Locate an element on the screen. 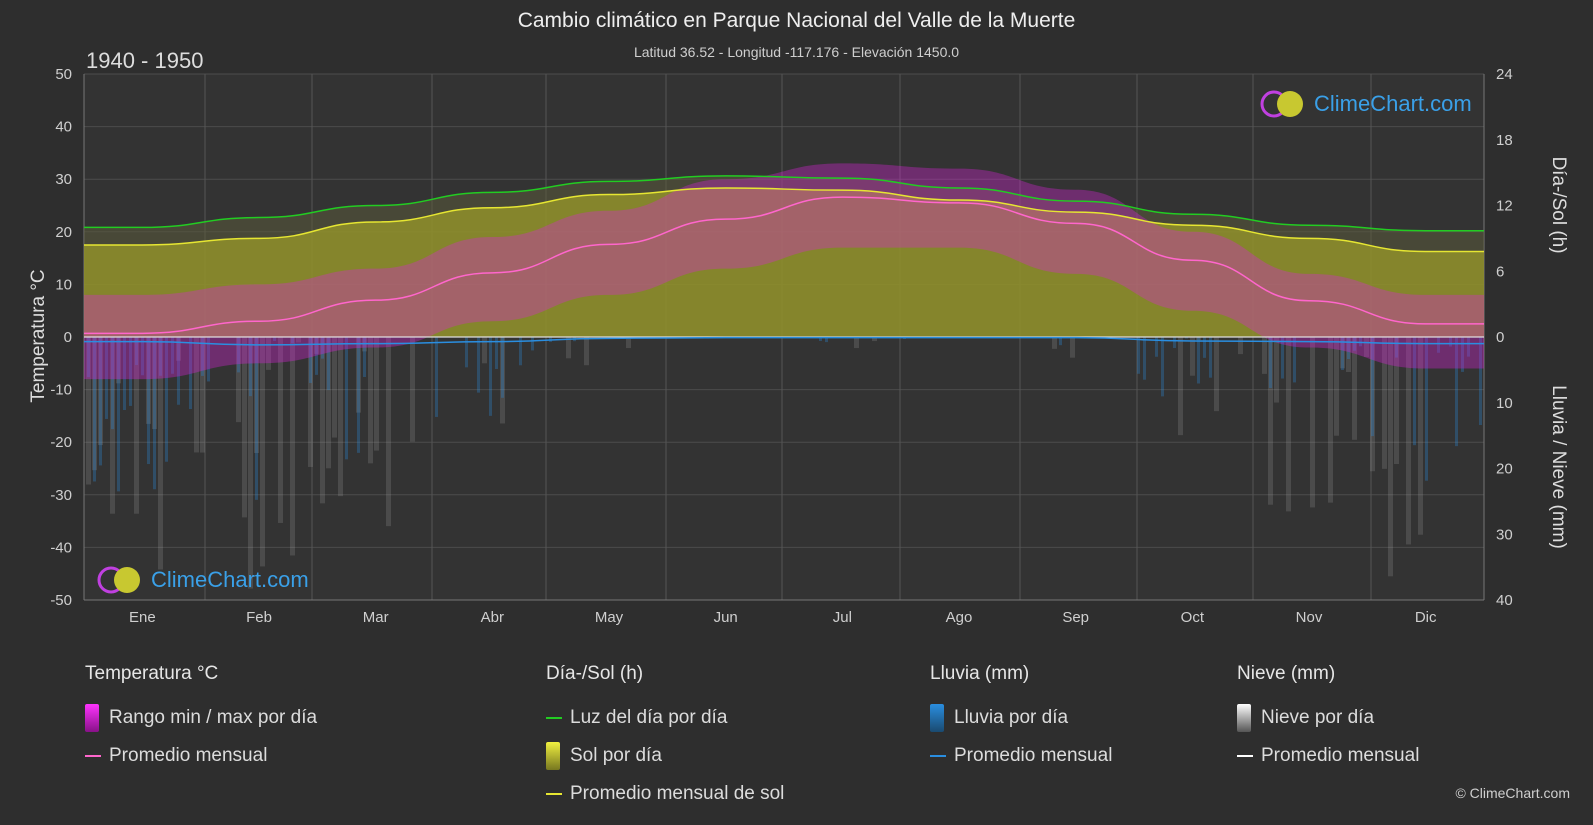  month-label: May is located at coordinates (609, 617).